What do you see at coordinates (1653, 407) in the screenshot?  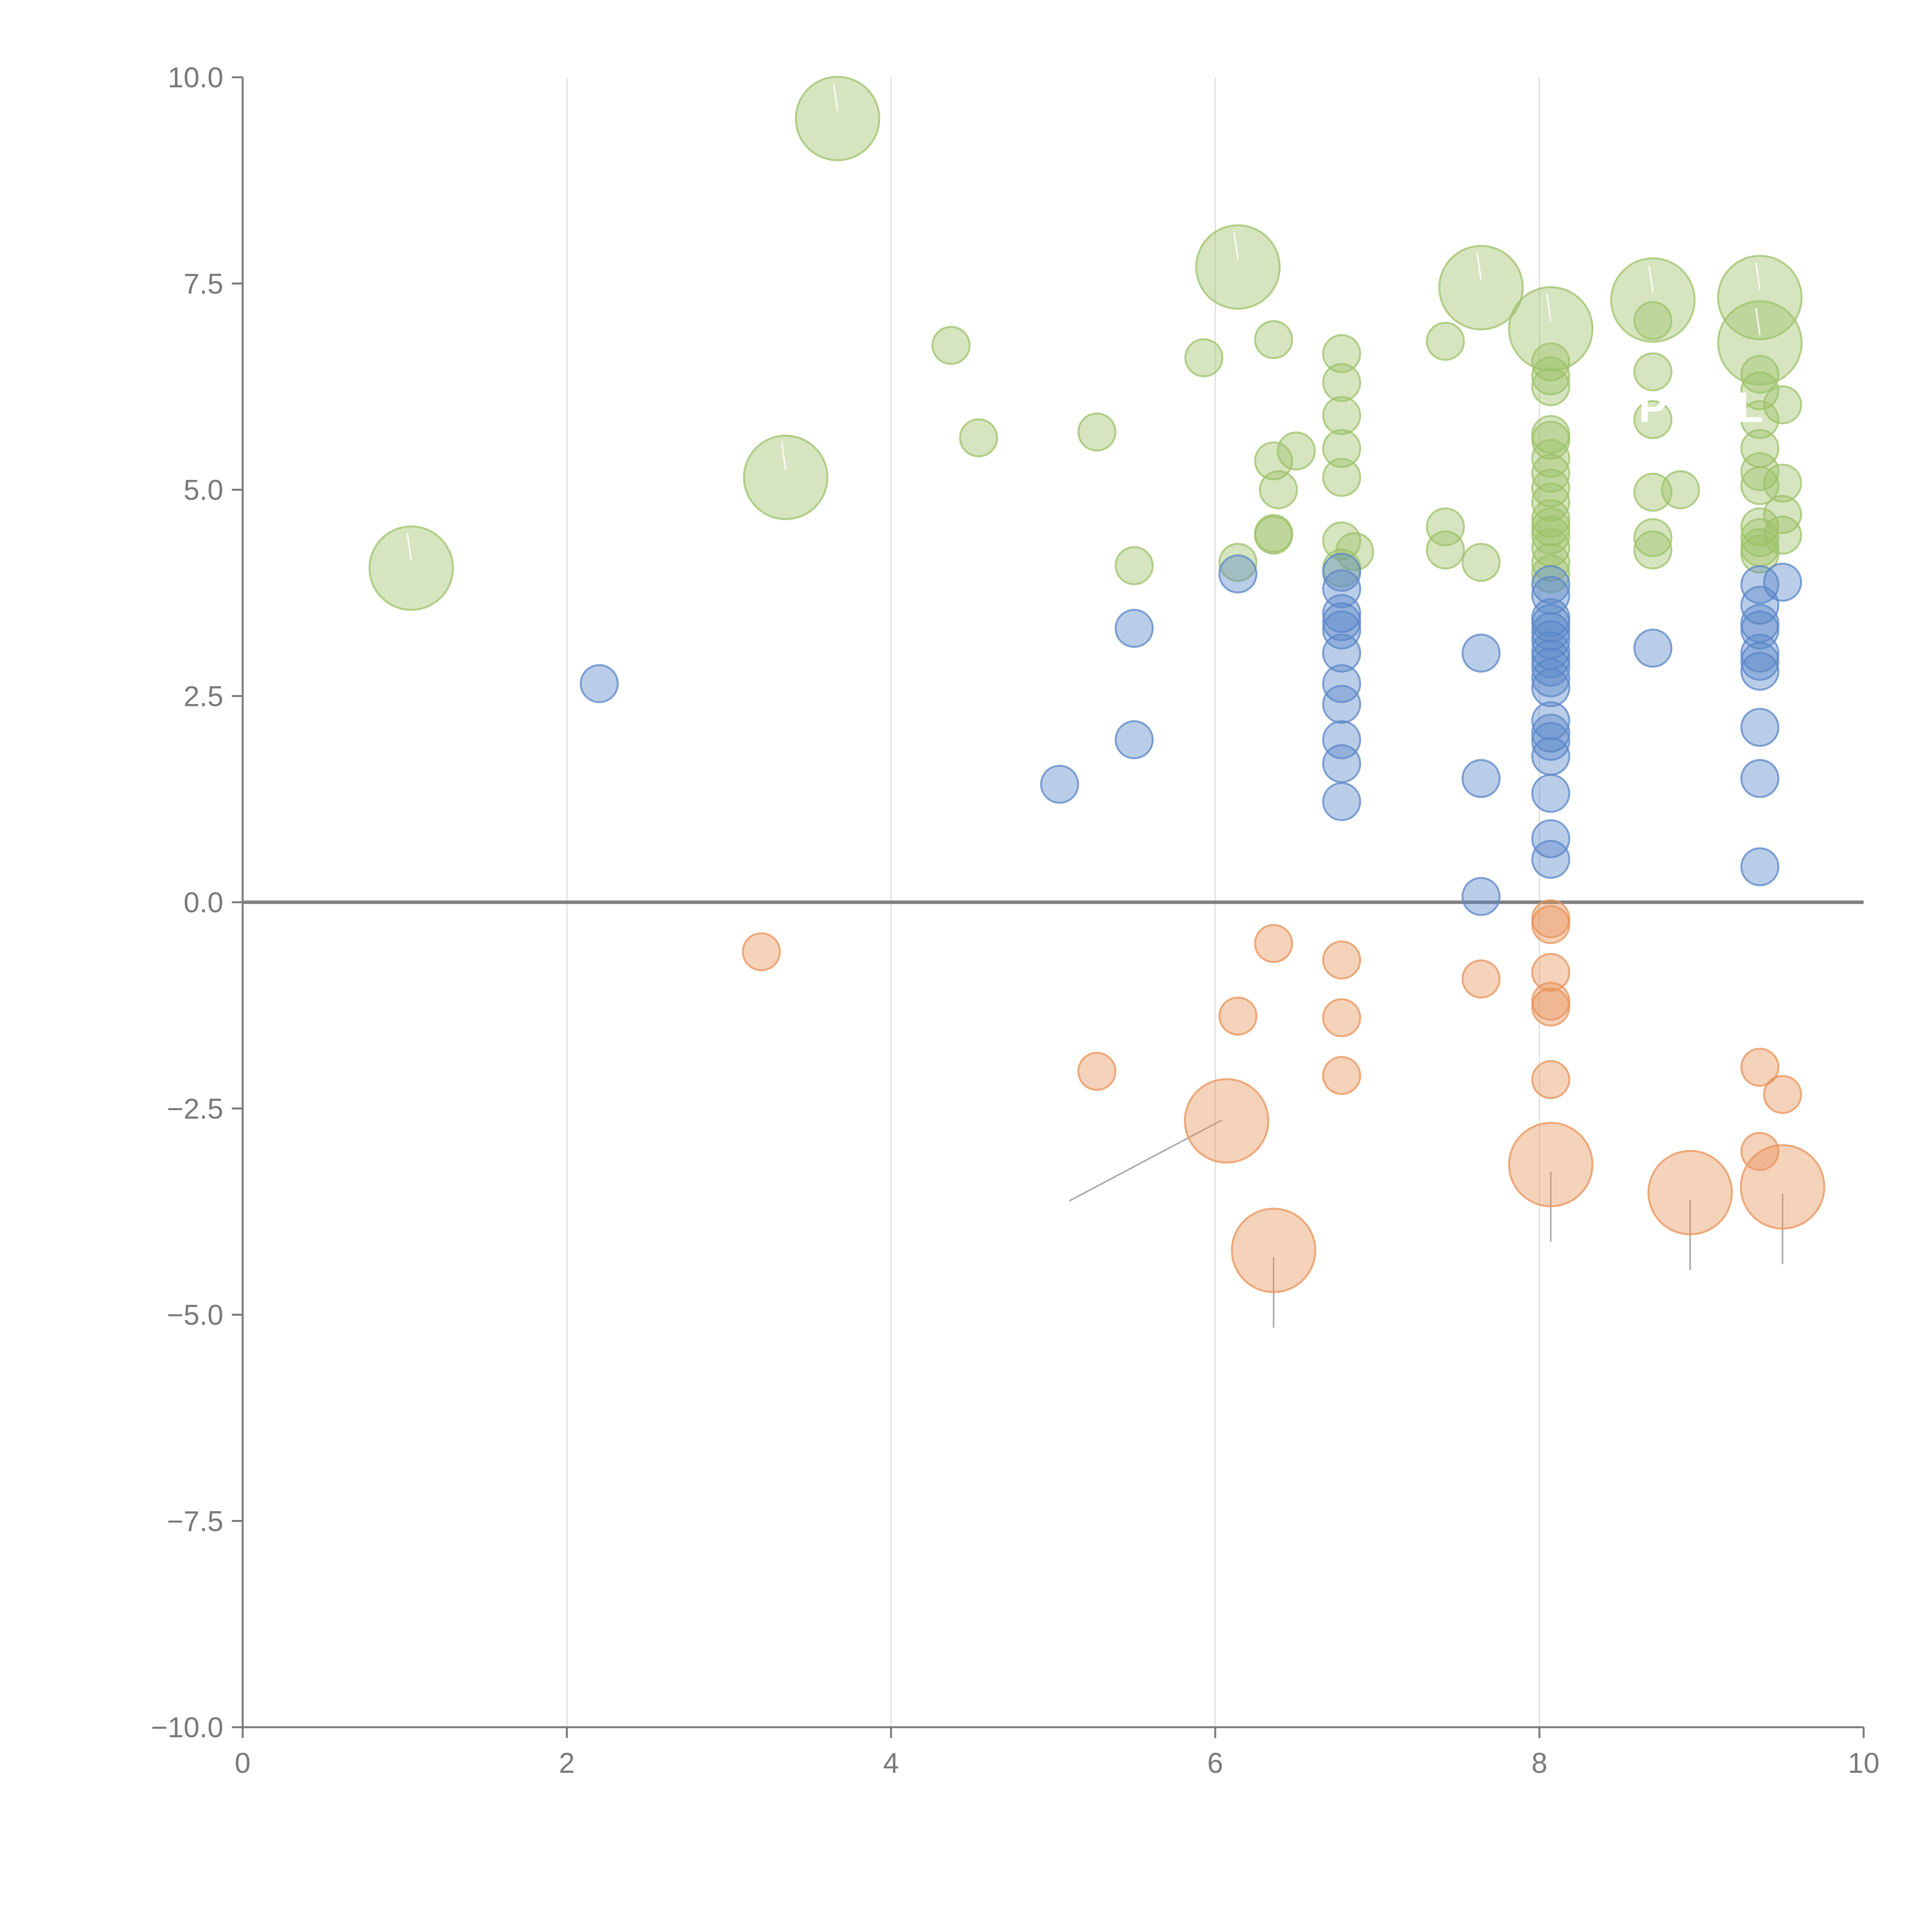 I see `inner-letter-label: P` at bounding box center [1653, 407].